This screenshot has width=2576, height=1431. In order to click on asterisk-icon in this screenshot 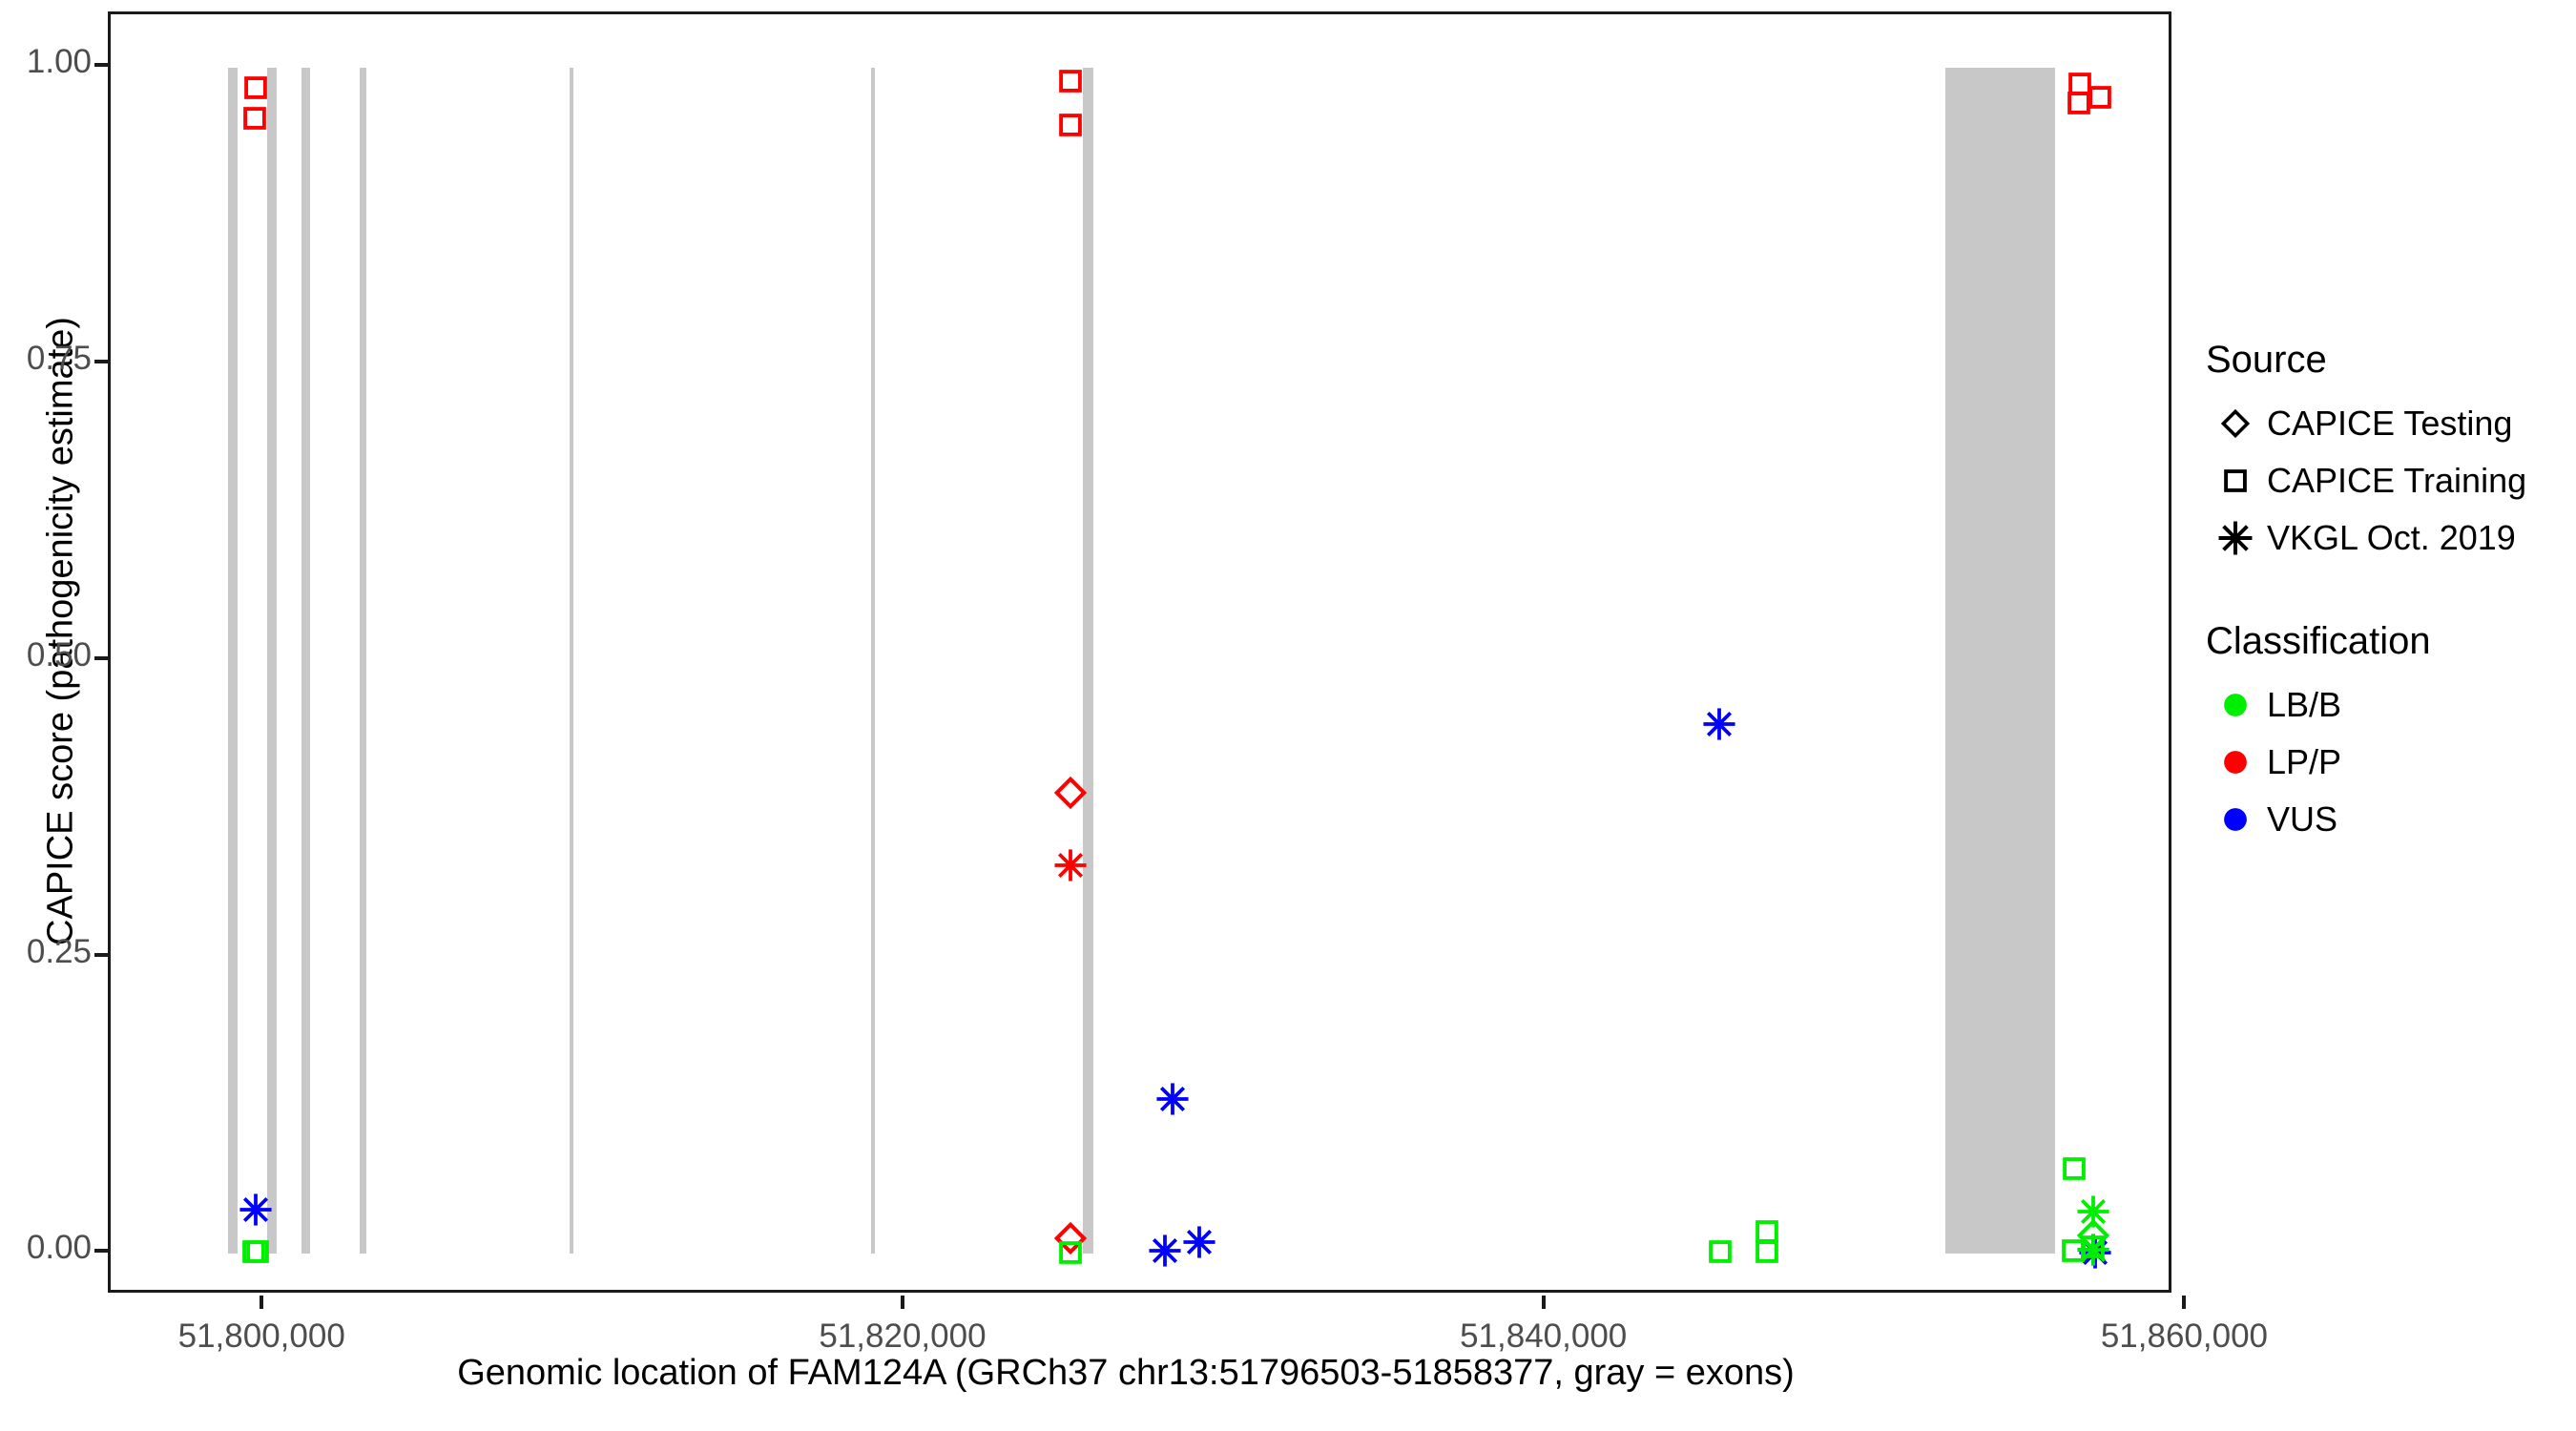, I will do `click(2235, 538)`.